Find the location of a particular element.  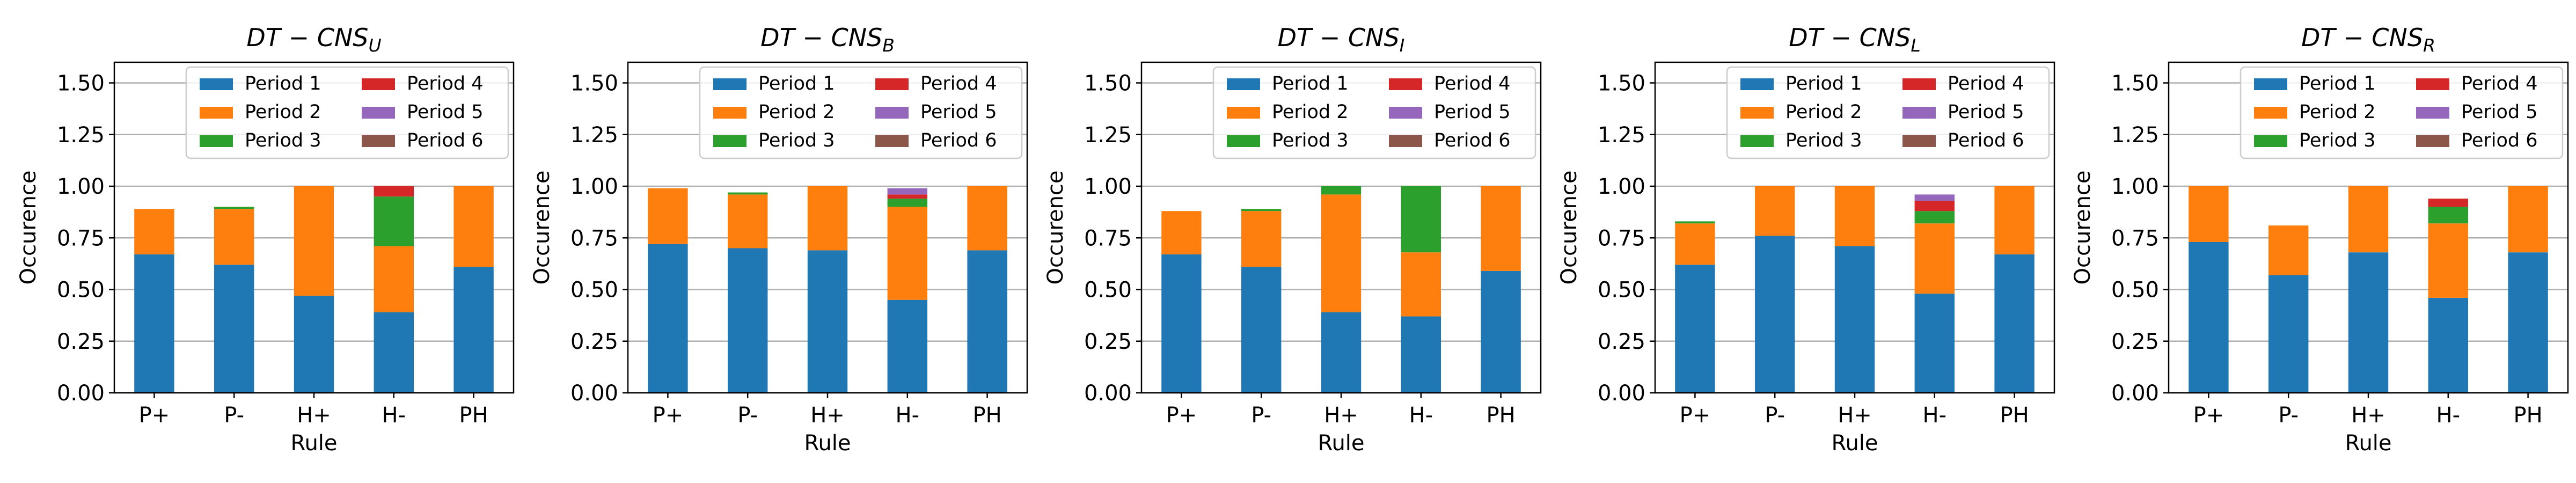

chart-4-bar-H--period-3 is located at coordinates (1934, 217).